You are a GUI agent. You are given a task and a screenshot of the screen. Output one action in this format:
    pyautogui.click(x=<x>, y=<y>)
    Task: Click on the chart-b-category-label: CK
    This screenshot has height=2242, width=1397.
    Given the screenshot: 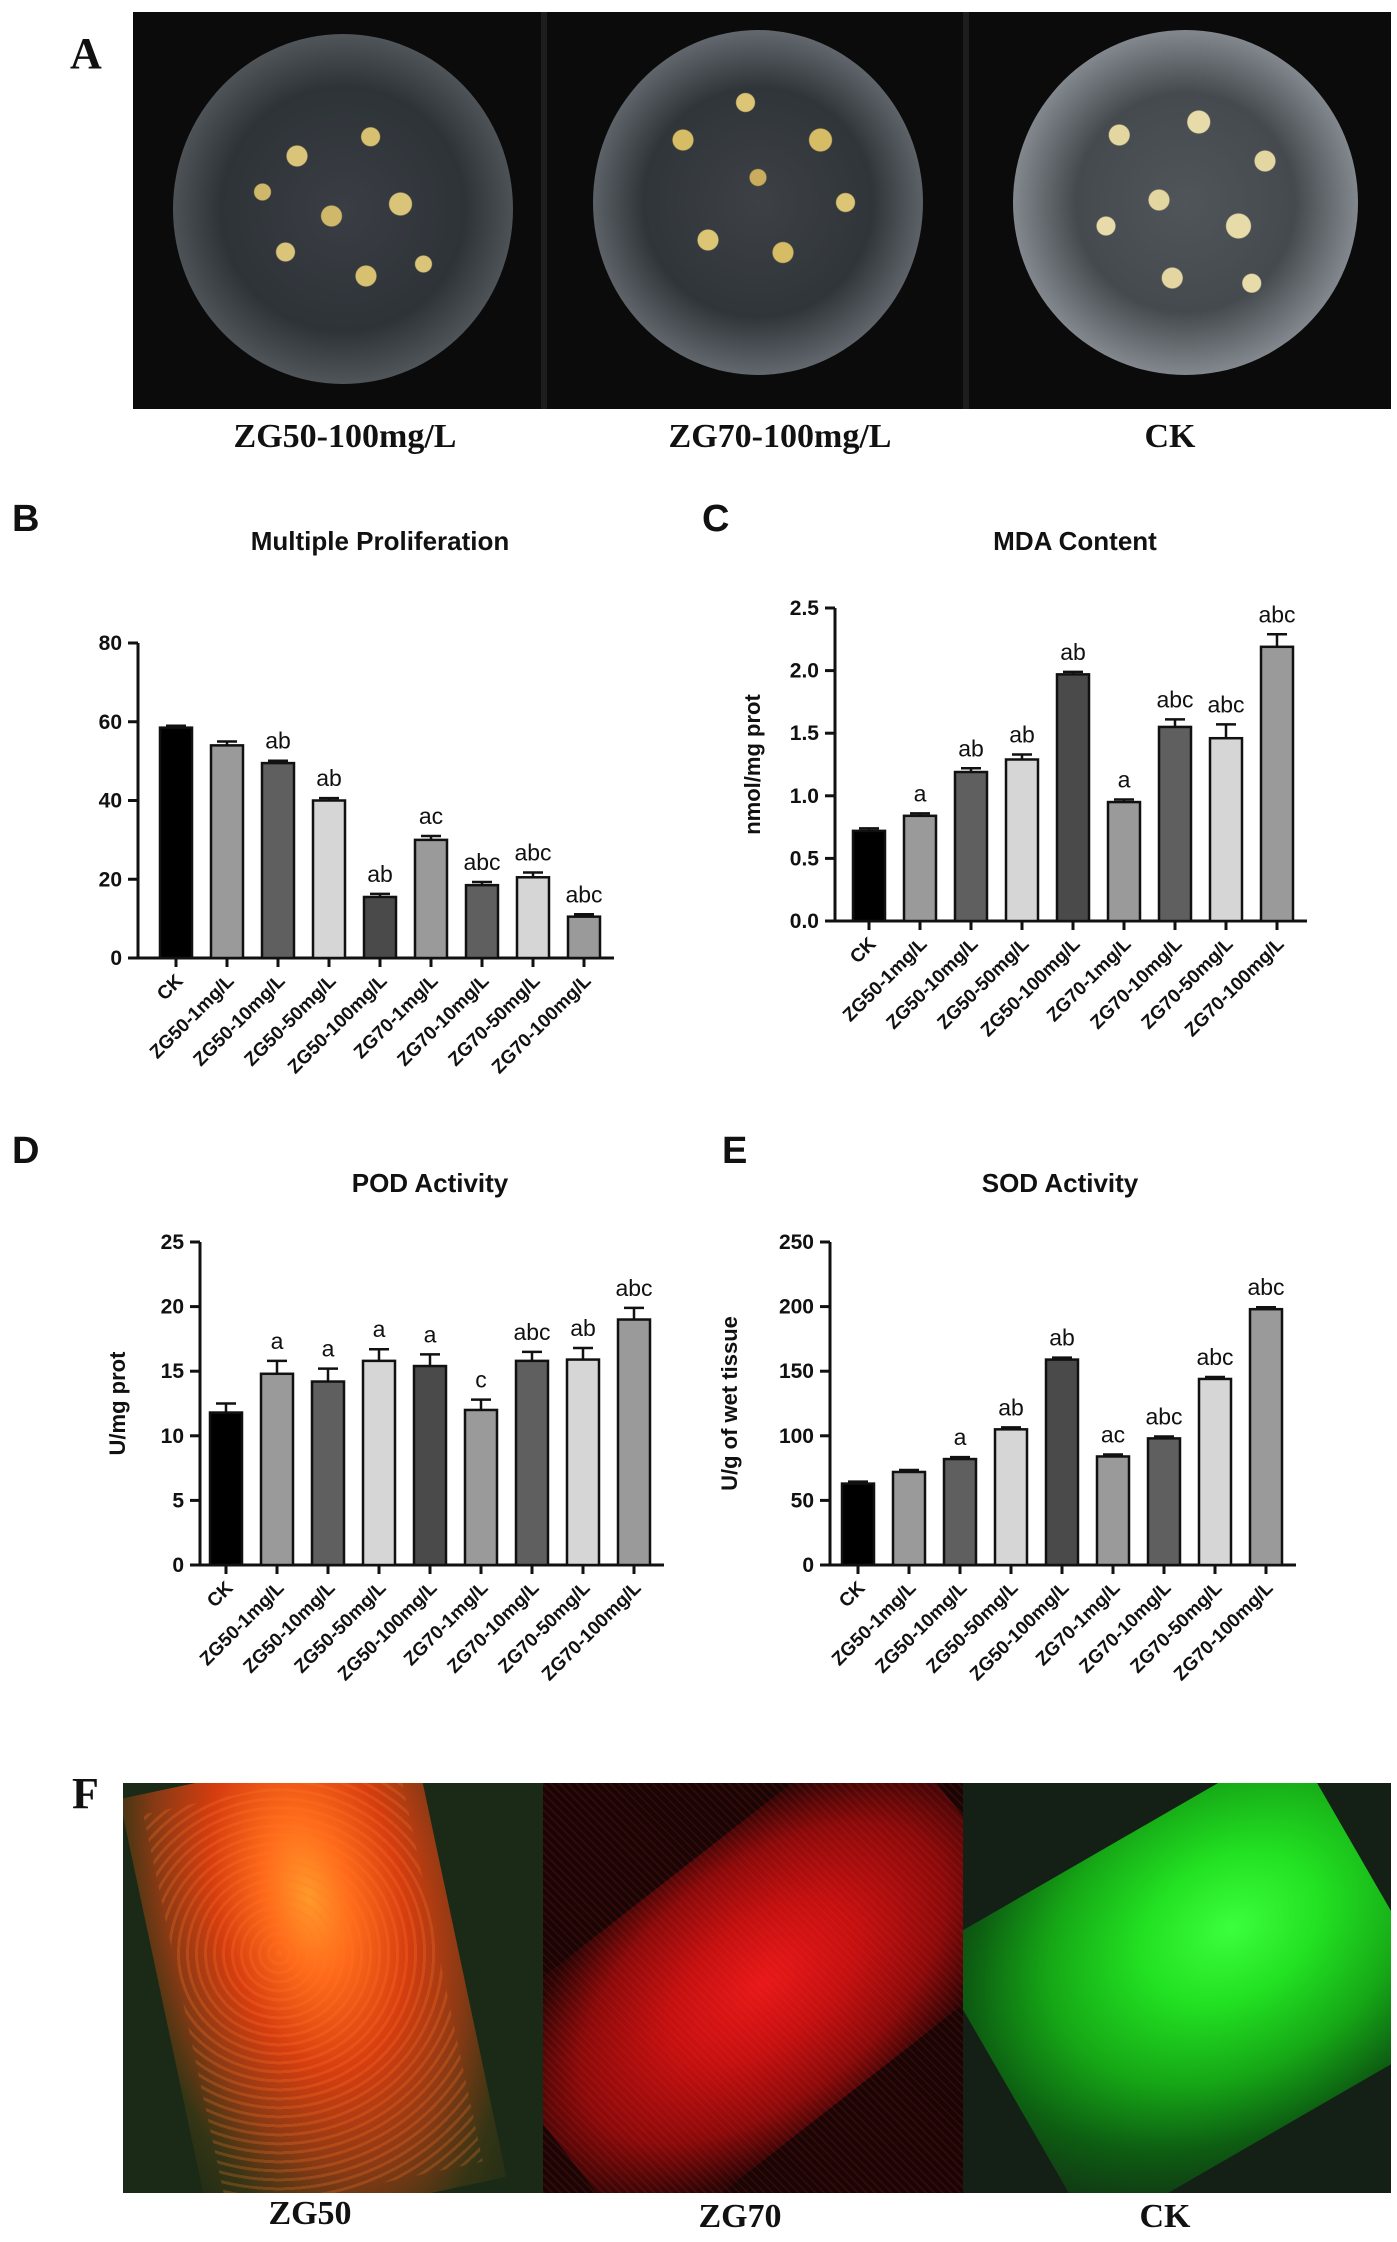 What is the action you would take?
    pyautogui.click(x=170, y=987)
    